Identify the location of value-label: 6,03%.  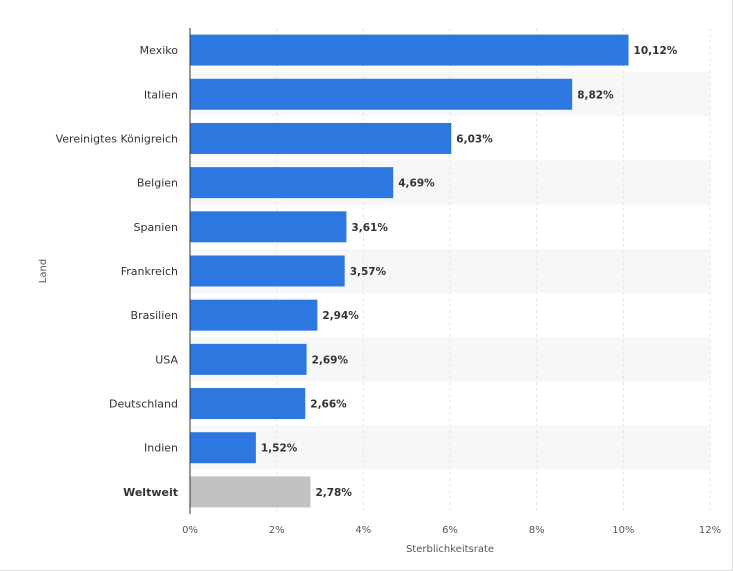
(474, 139).